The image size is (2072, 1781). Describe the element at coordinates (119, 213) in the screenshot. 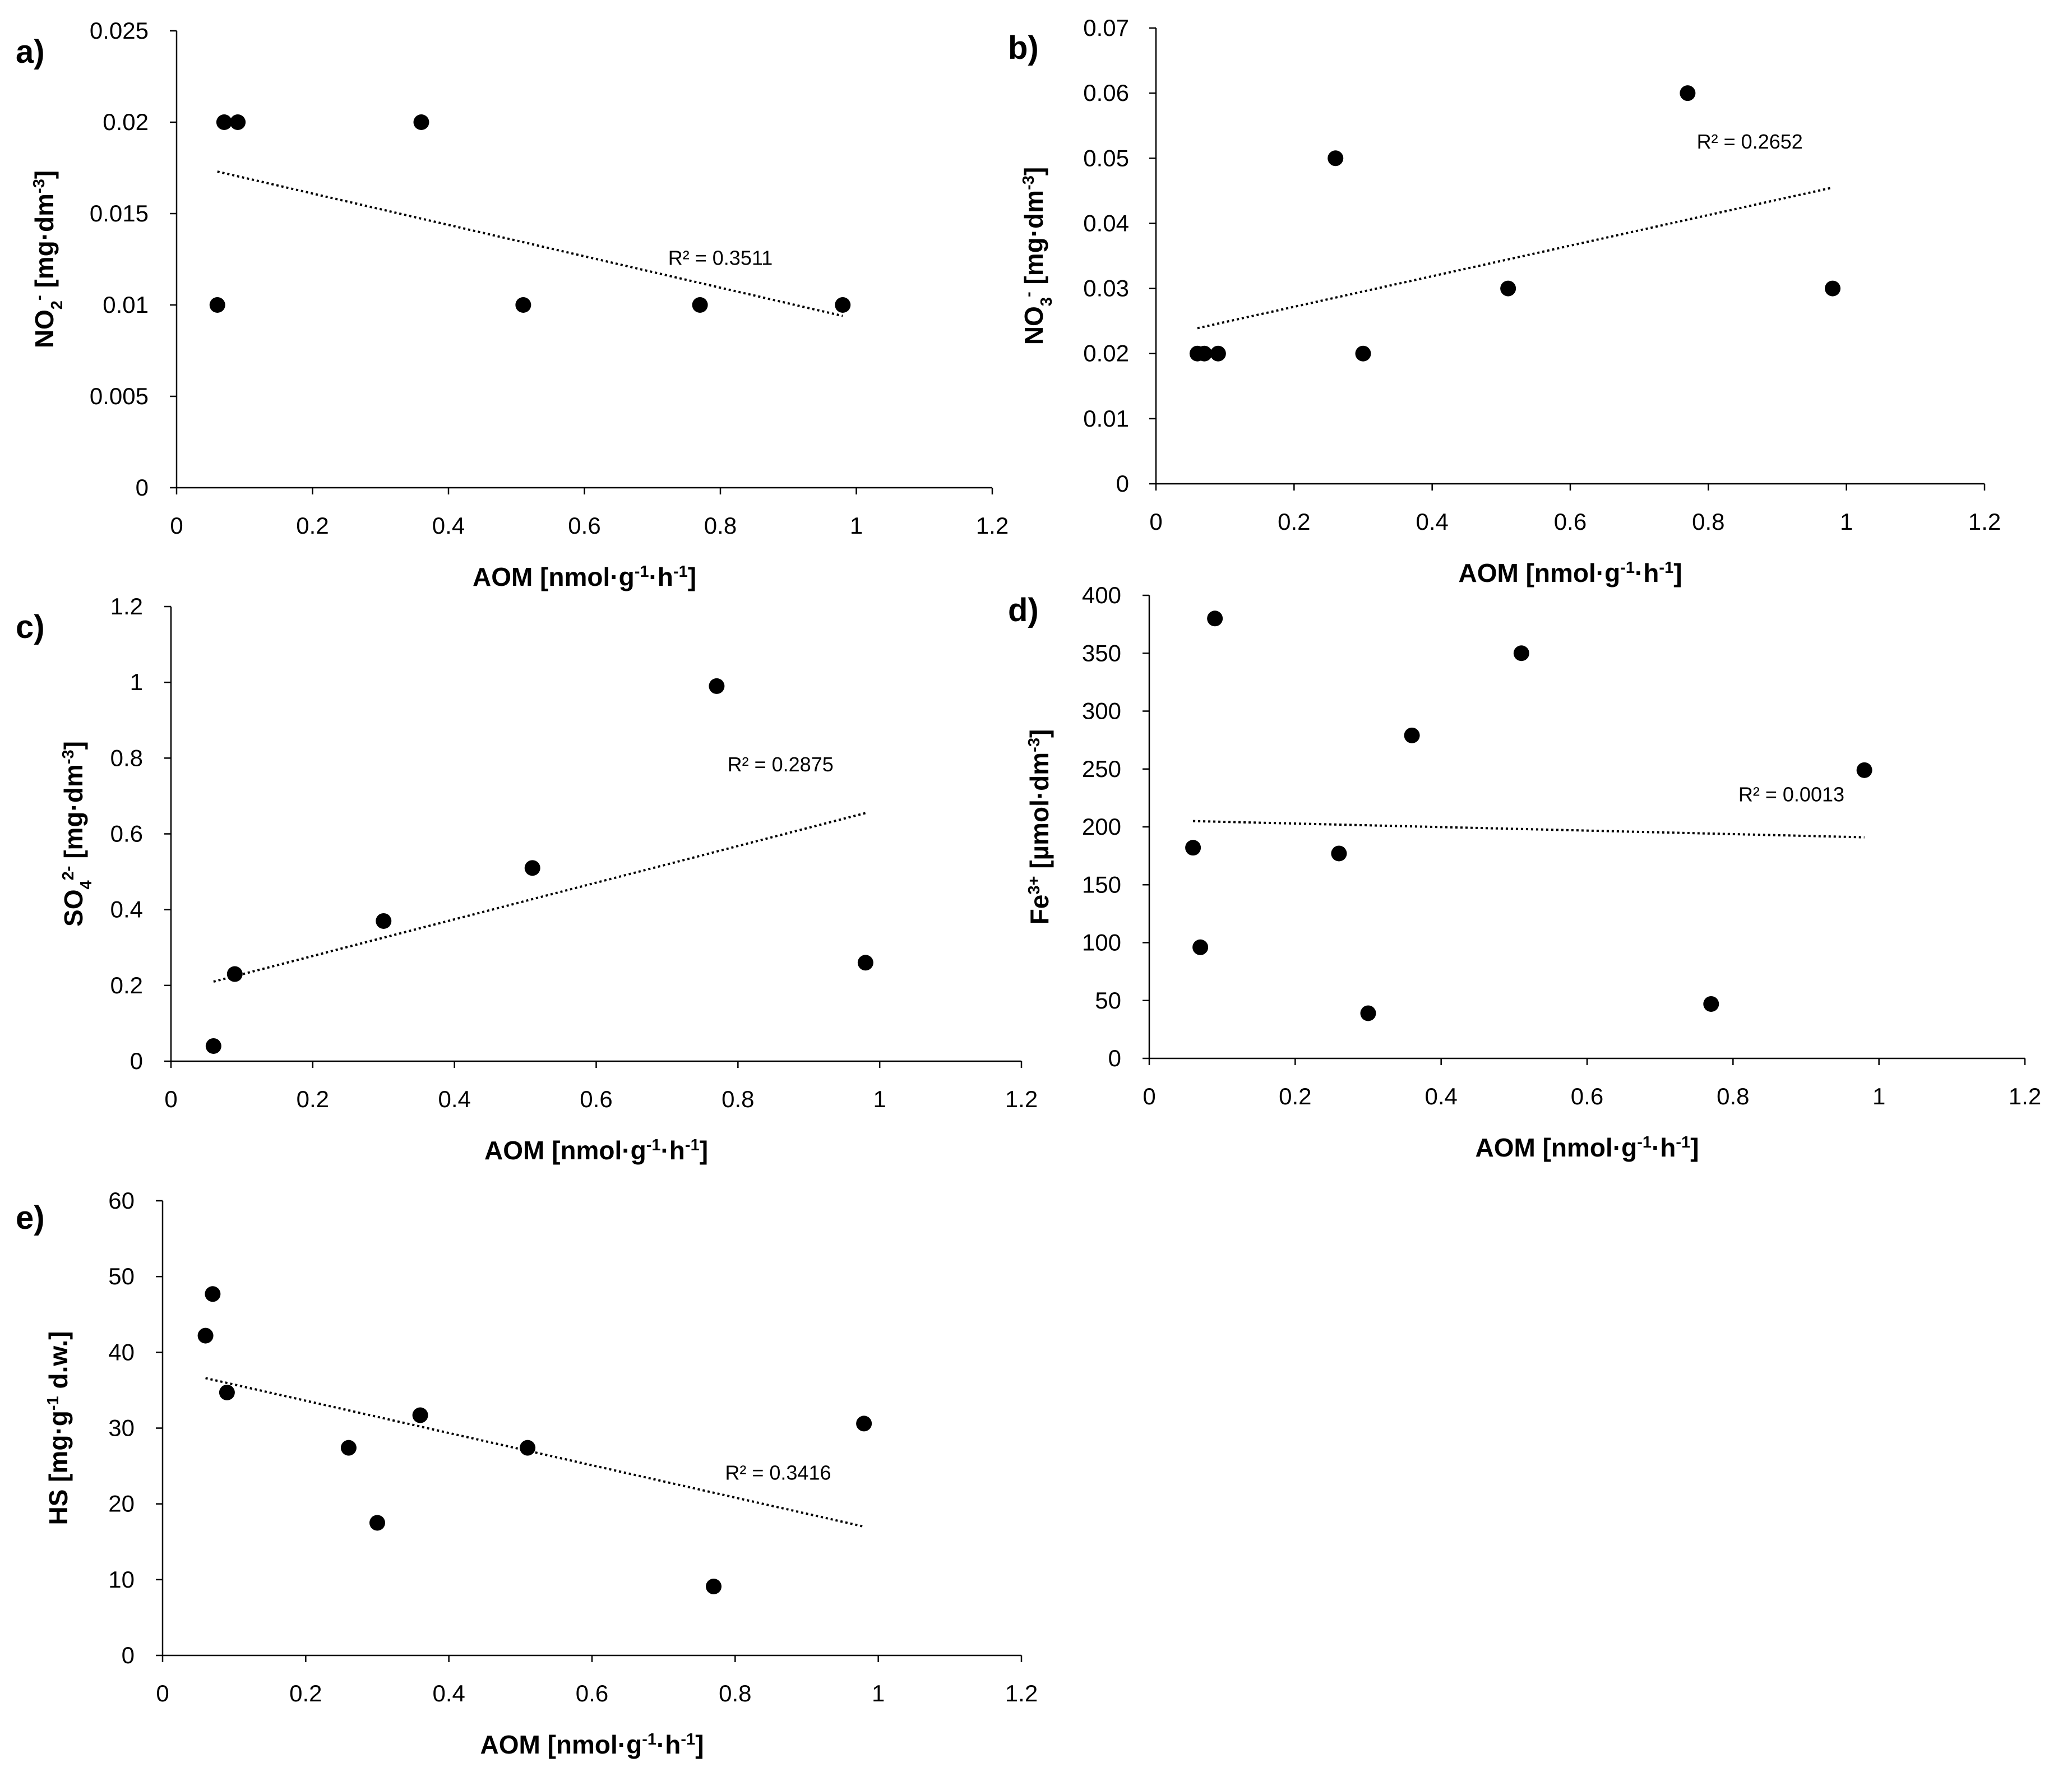

I see `y-tick-label: 0.015` at that location.